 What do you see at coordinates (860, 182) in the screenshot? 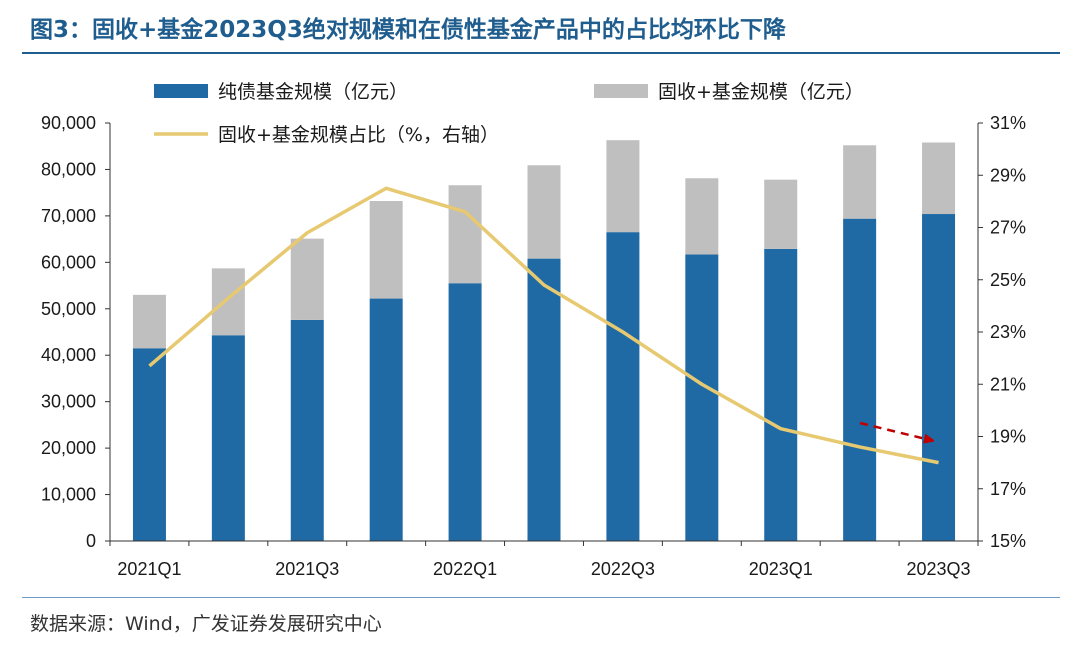
I see `bar-fixed-plus-2023Q2` at bounding box center [860, 182].